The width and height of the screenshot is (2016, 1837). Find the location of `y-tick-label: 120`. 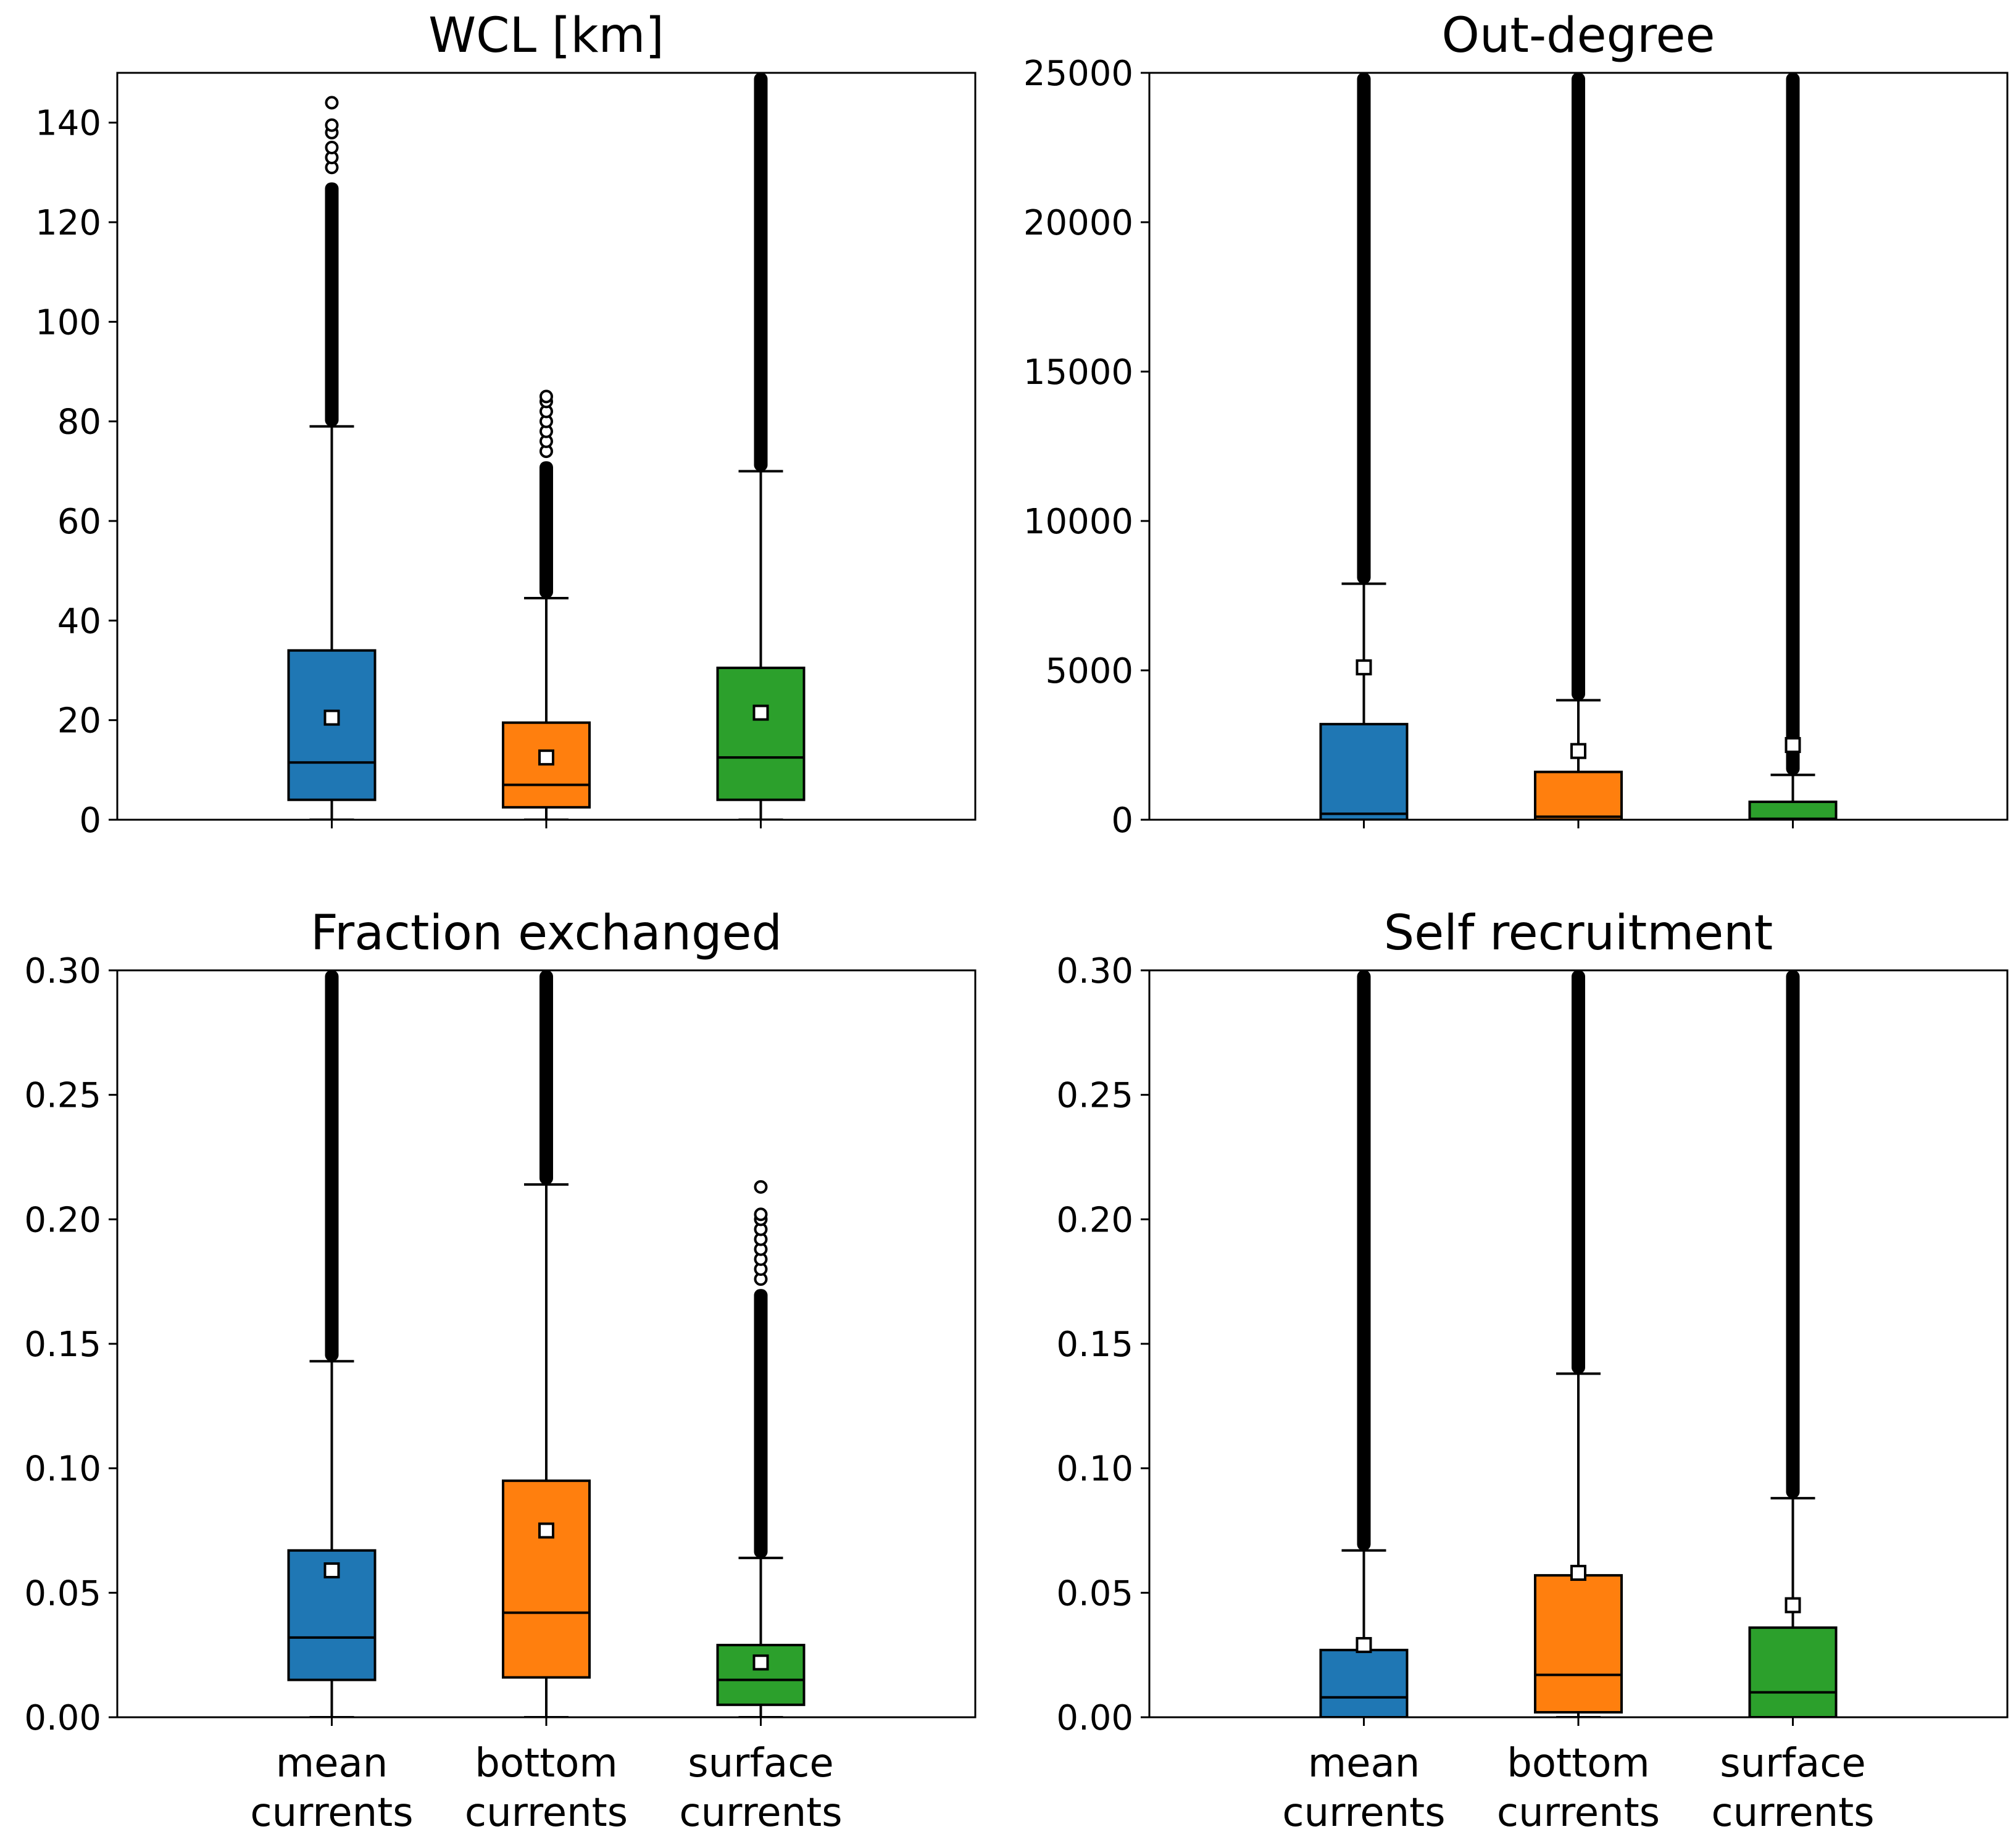

y-tick-label: 120 is located at coordinates (68, 223).